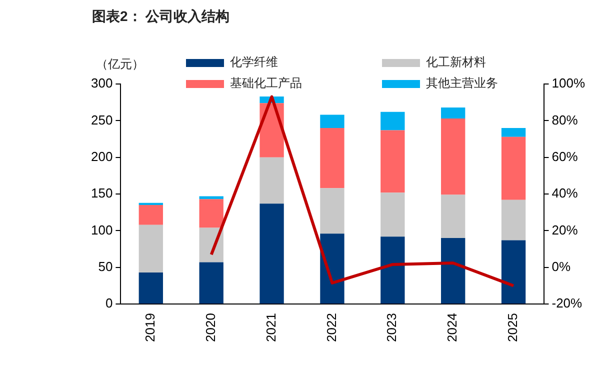 The width and height of the screenshot is (616, 389). What do you see at coordinates (270, 327) in the screenshot?
I see `x-tick-label: 2021` at bounding box center [270, 327].